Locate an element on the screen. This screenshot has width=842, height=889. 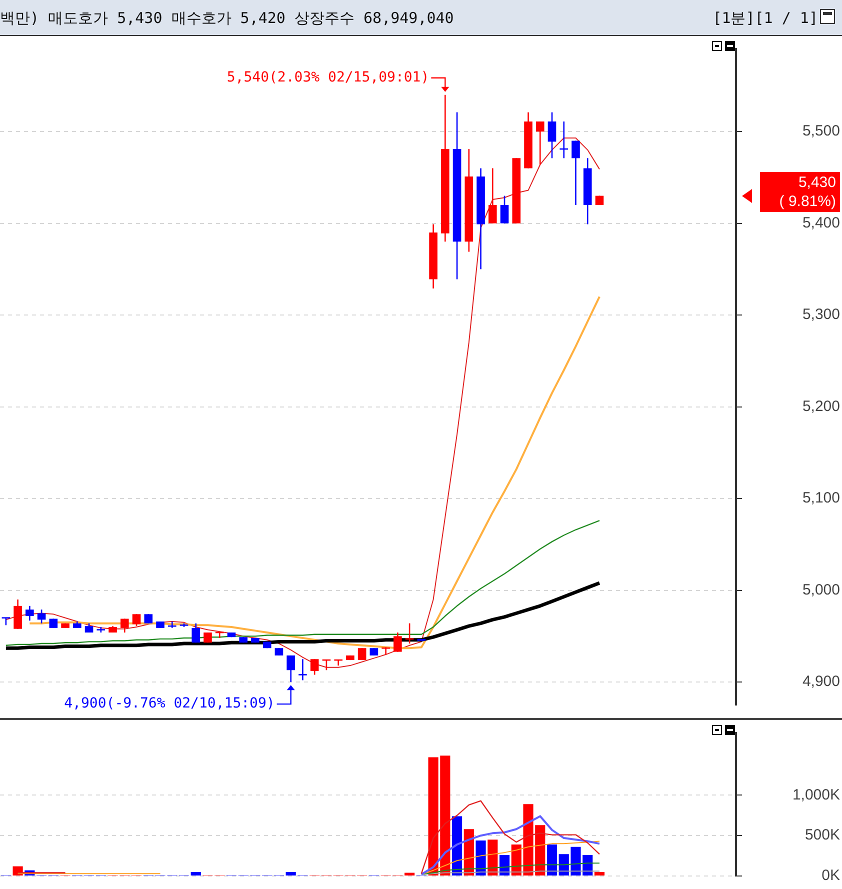
text: [1분][1 / 1] is located at coordinates (765, 18).